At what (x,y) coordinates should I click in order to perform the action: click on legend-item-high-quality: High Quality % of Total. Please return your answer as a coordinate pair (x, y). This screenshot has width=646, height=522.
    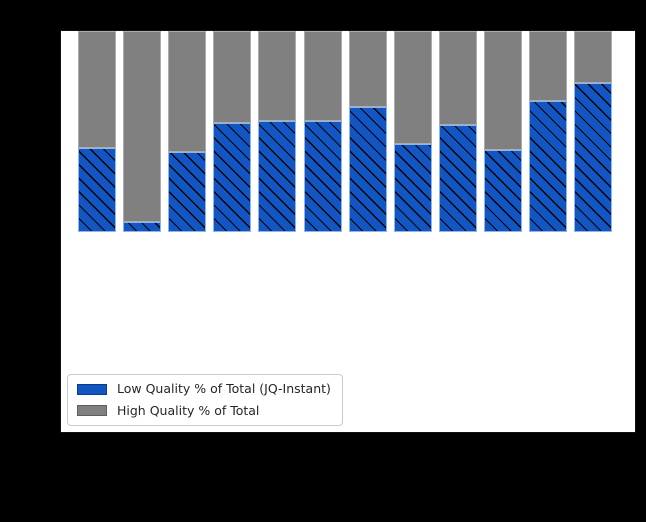
    Looking at the image, I should click on (204, 410).